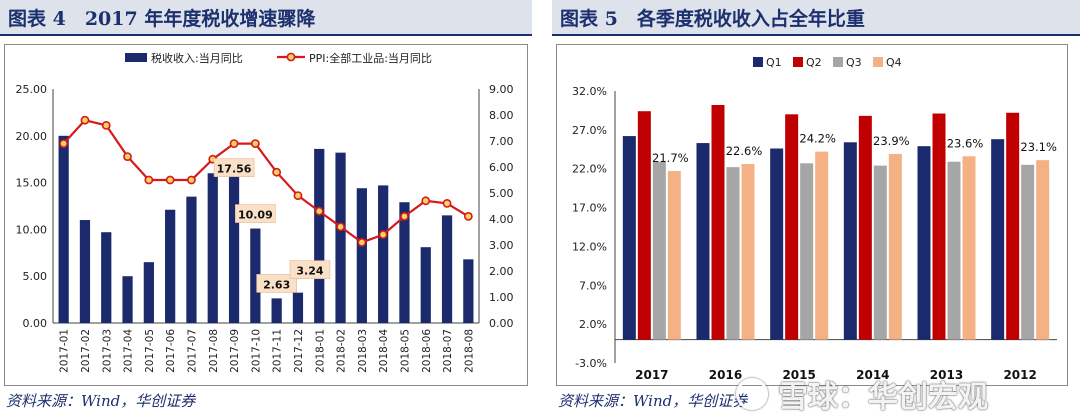 The image size is (1080, 419). Describe the element at coordinates (965, 143) in the screenshot. I see `data-label-q4: 23.6%` at that location.